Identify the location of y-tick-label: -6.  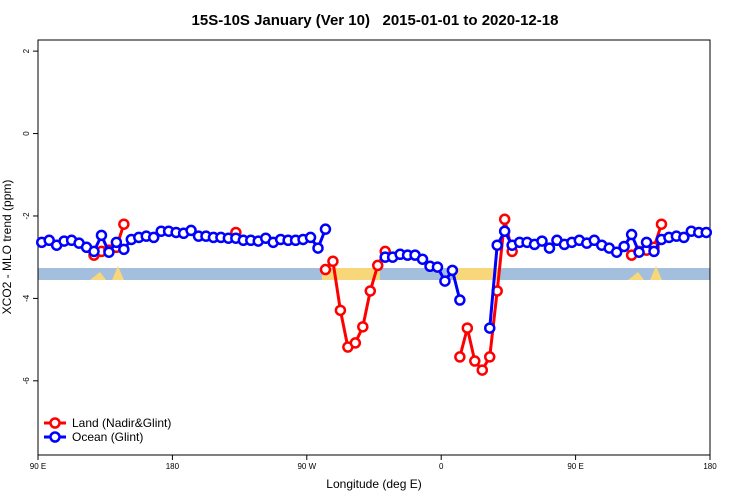
(26, 381).